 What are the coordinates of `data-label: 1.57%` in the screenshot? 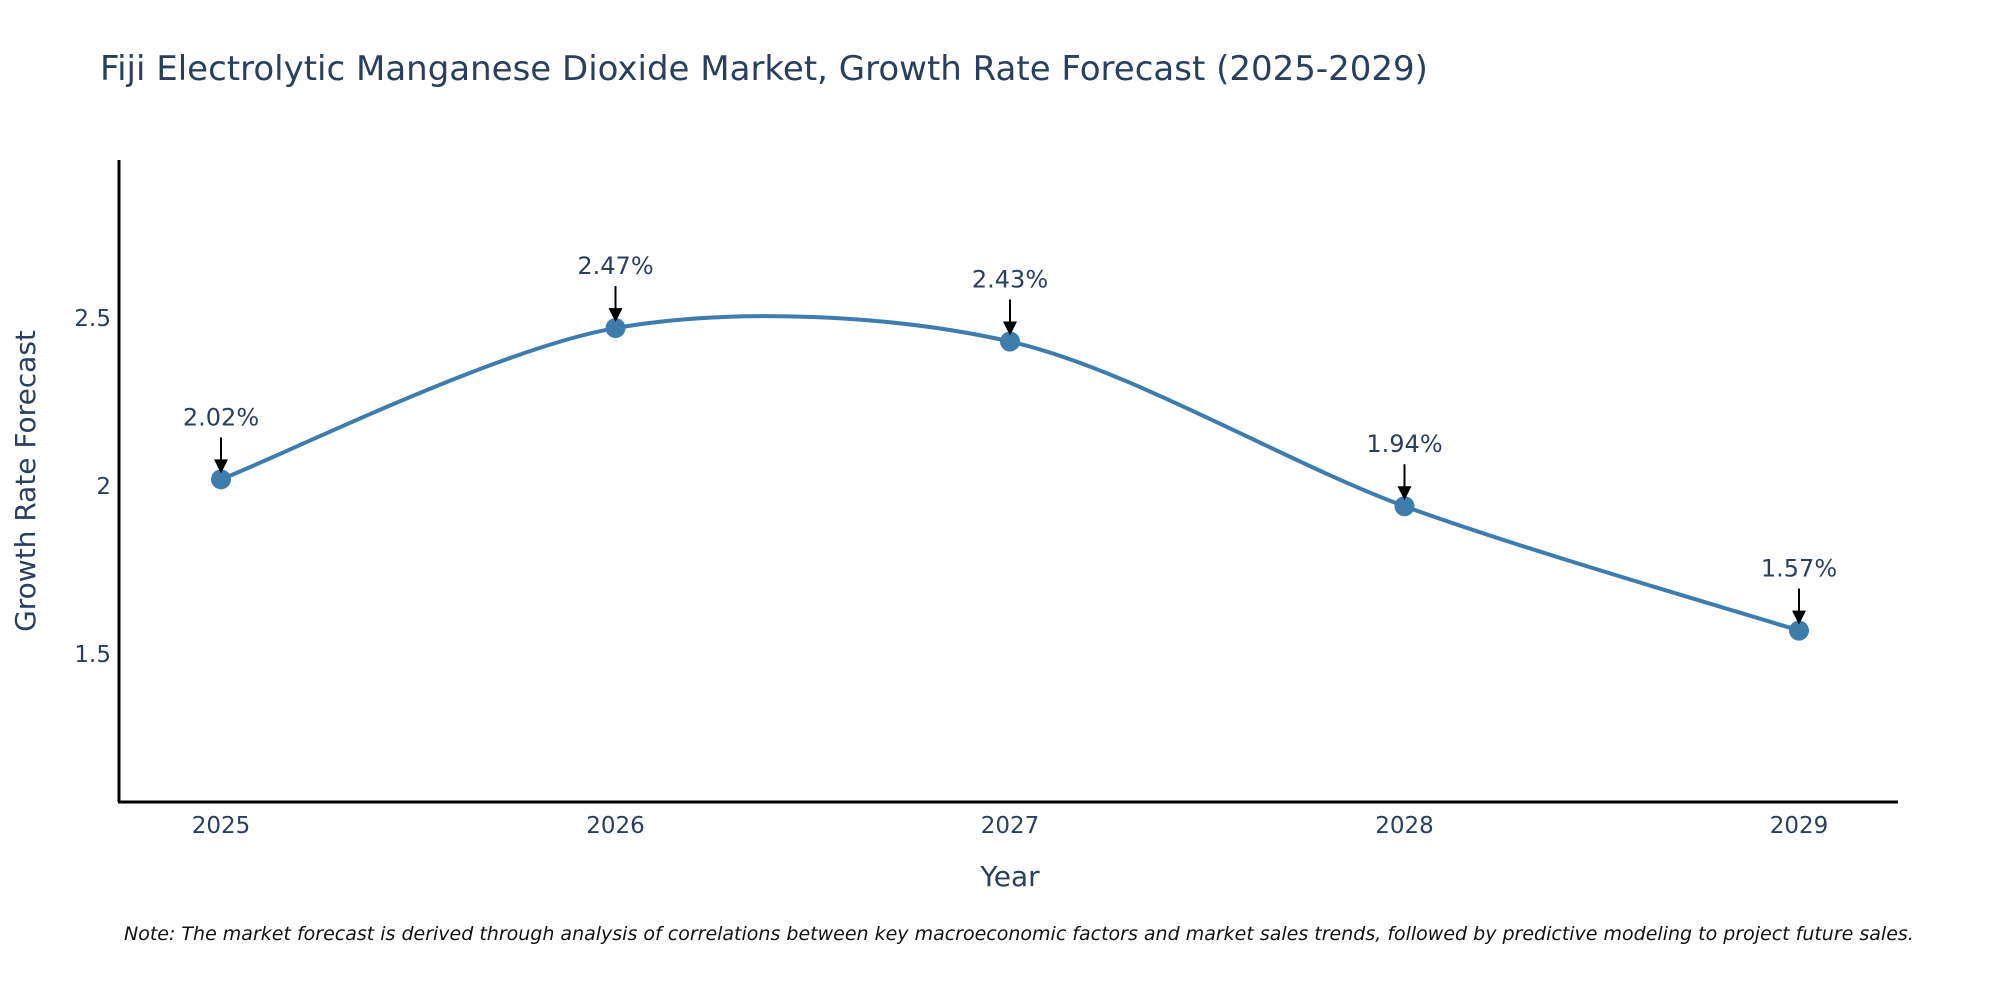 It's located at (1799, 569).